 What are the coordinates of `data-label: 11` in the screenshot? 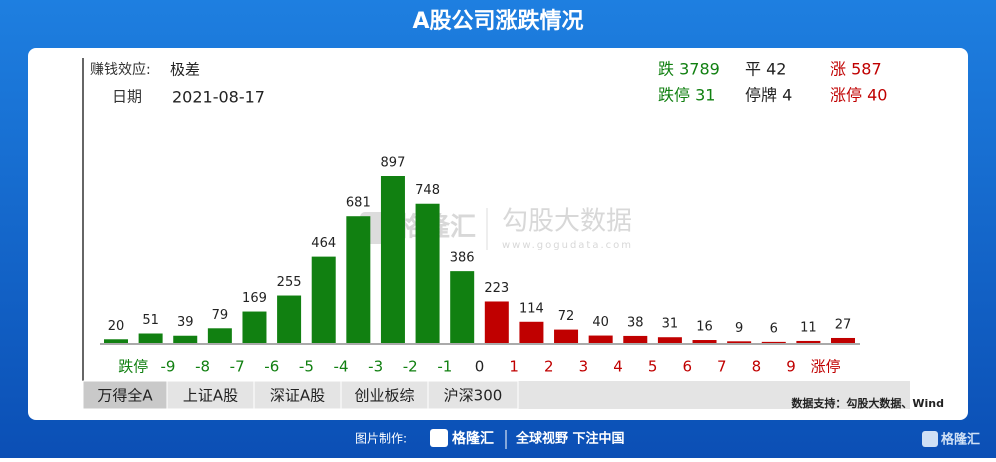 It's located at (808, 327).